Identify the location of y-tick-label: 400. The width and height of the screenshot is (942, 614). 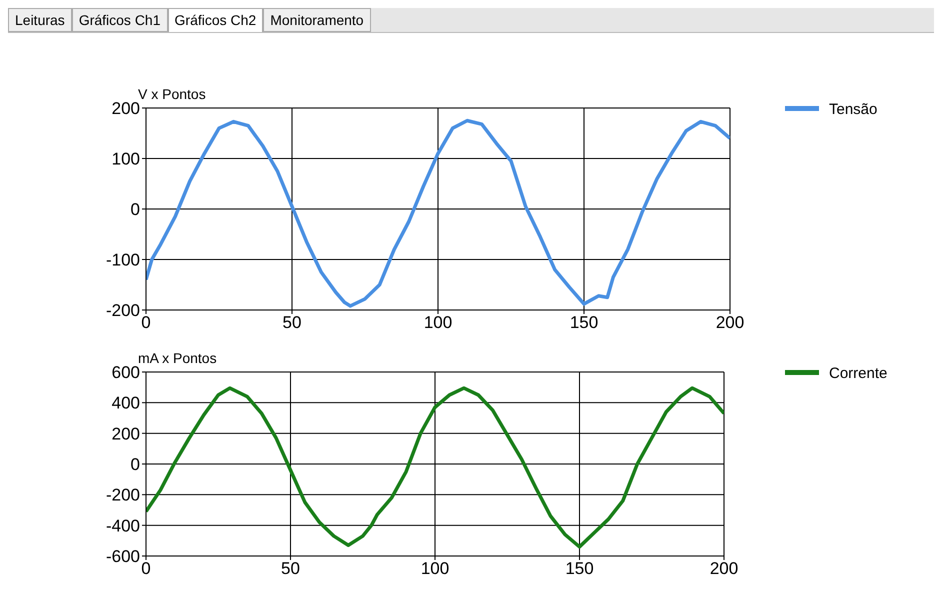
(126, 403).